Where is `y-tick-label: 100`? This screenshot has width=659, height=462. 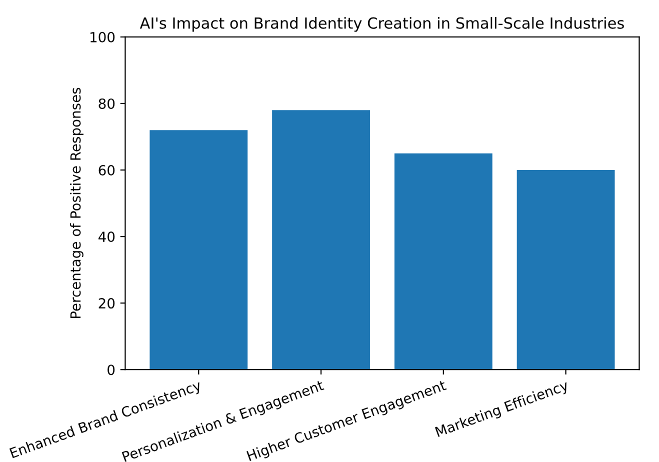
y-tick-label: 100 is located at coordinates (102, 37).